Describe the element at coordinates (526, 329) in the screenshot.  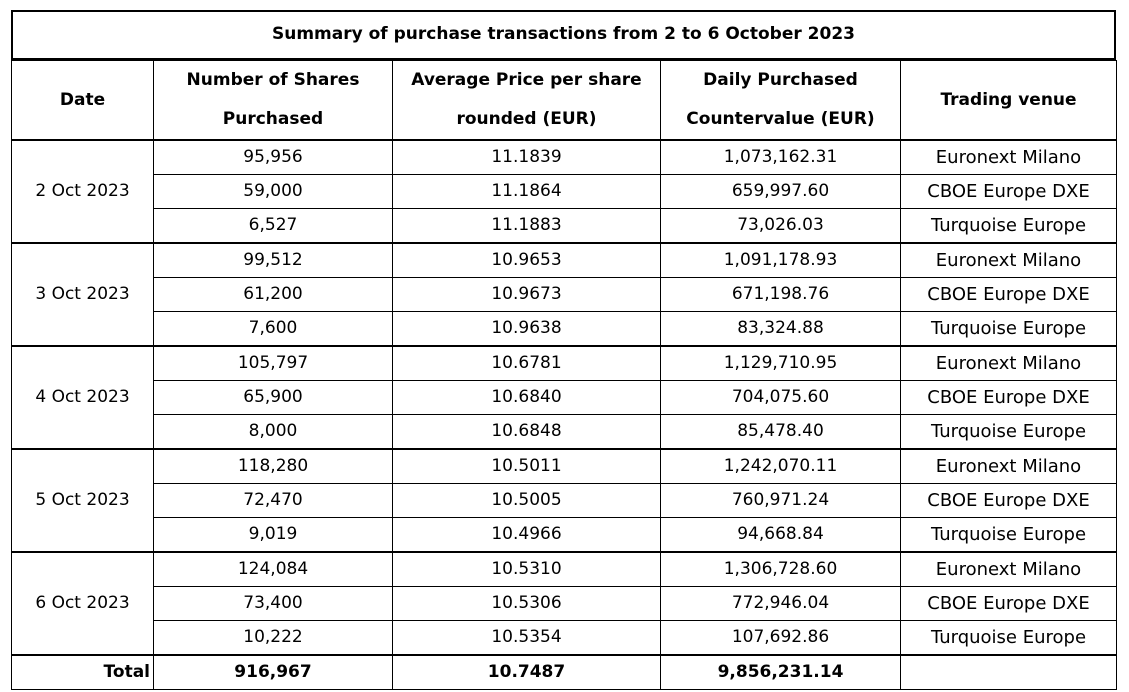
I see `cell-price: 10.9638` at that location.